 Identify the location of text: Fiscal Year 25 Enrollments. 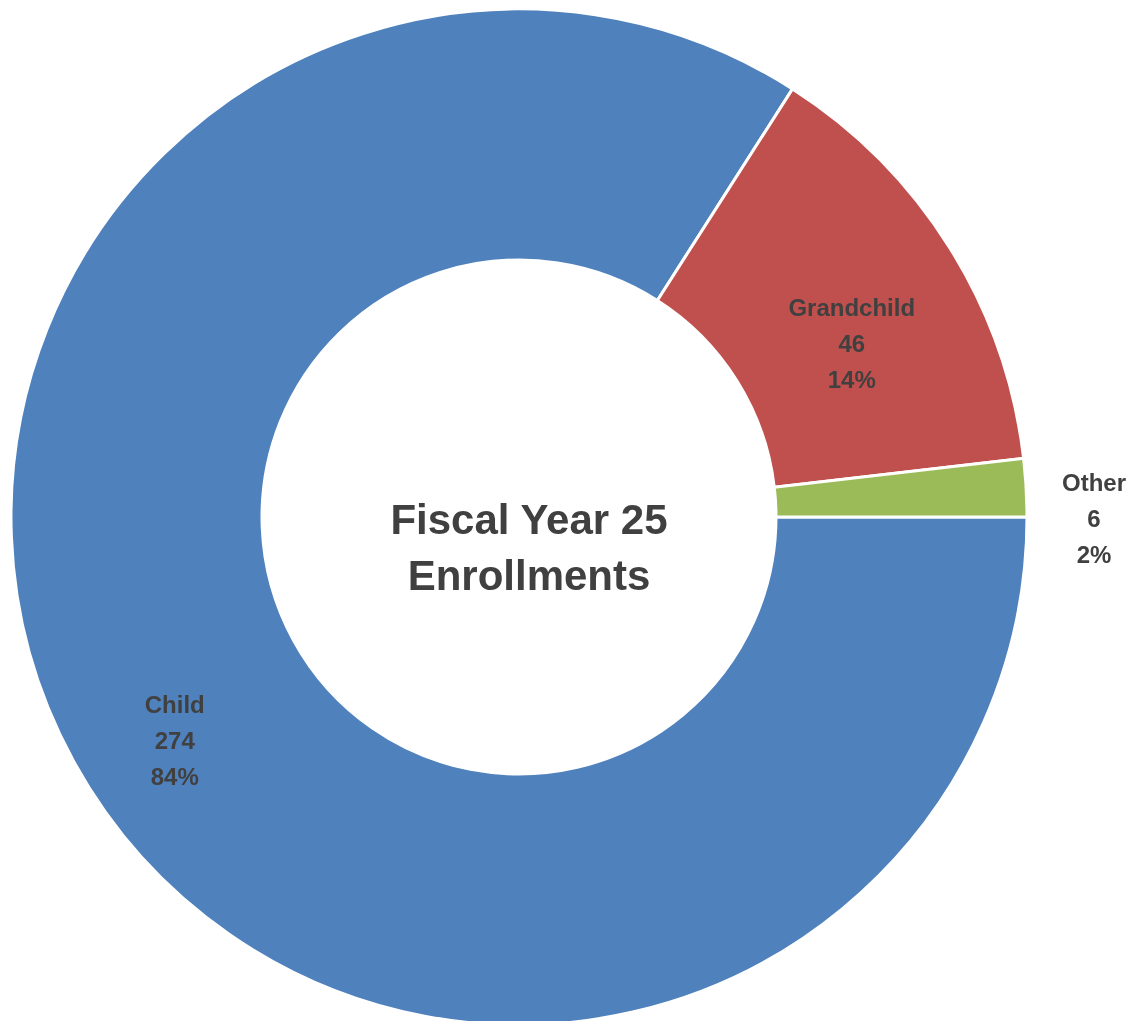
(529, 547).